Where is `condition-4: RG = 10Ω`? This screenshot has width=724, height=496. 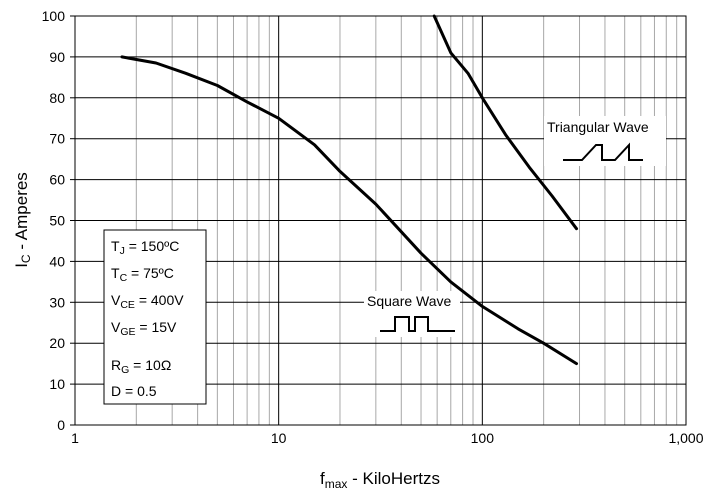
condition-4: RG = 10Ω is located at coordinates (141, 366).